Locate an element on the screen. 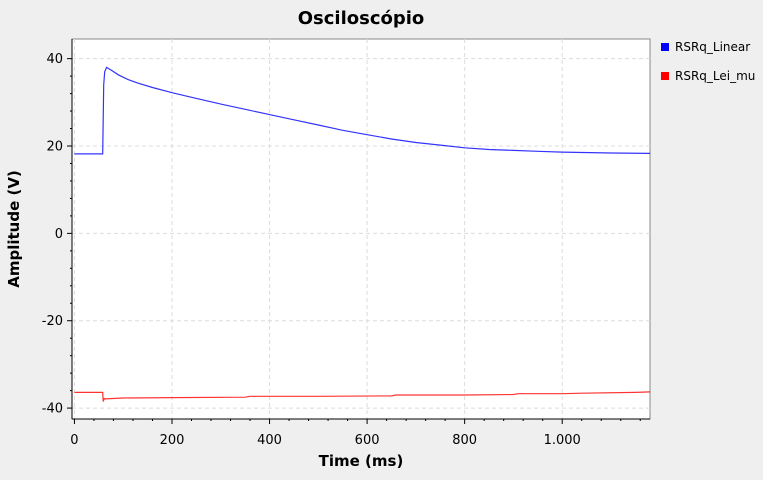 Image resolution: width=763 pixels, height=480 pixels. series-line-RSRq_Lei_mu is located at coordinates (362, 396).